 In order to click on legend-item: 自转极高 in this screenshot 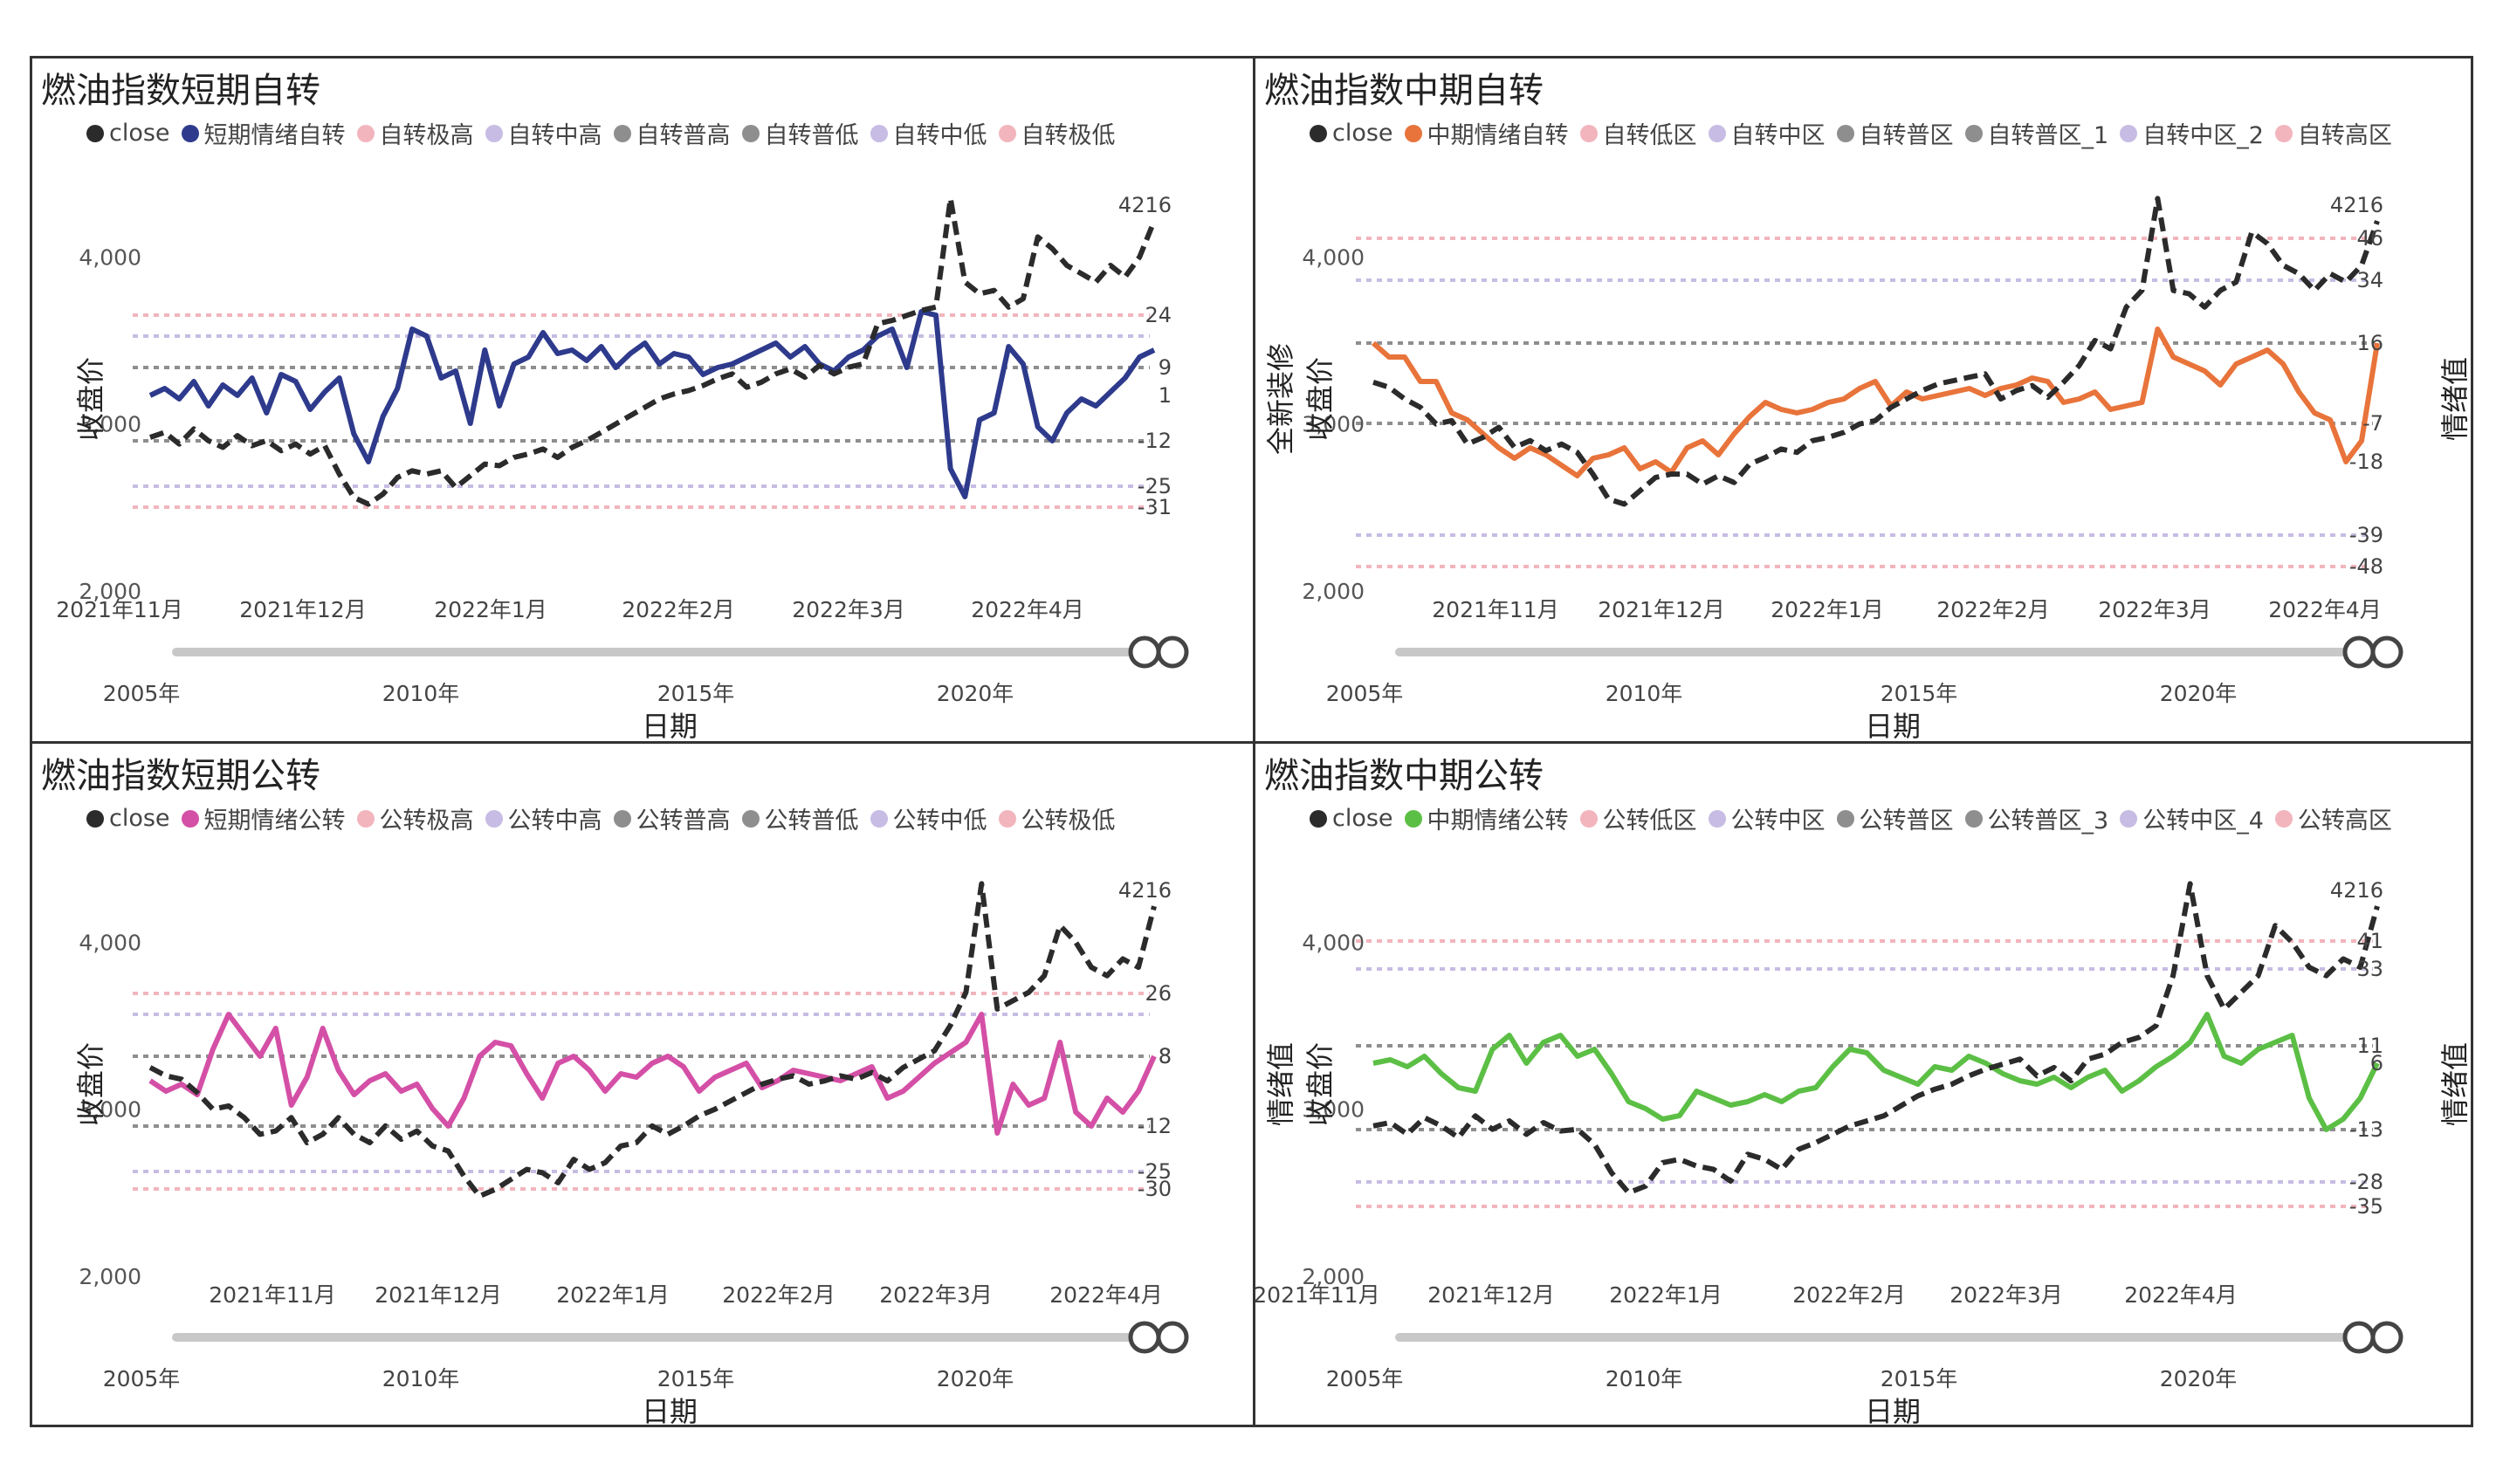, I will do `click(415, 133)`.